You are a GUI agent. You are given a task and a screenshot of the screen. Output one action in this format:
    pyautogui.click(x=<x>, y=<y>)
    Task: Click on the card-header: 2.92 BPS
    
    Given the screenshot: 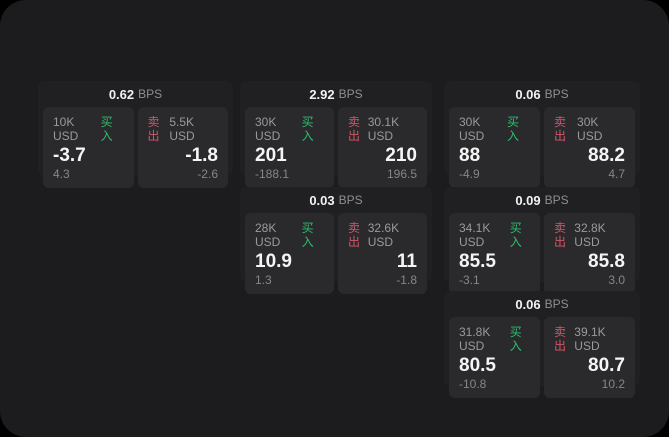 What is the action you would take?
    pyautogui.click(x=336, y=94)
    